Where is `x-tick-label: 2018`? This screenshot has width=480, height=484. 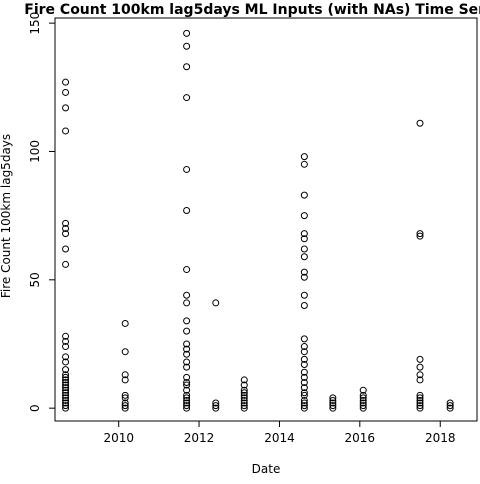
x-tick-label: 2018 is located at coordinates (440, 438).